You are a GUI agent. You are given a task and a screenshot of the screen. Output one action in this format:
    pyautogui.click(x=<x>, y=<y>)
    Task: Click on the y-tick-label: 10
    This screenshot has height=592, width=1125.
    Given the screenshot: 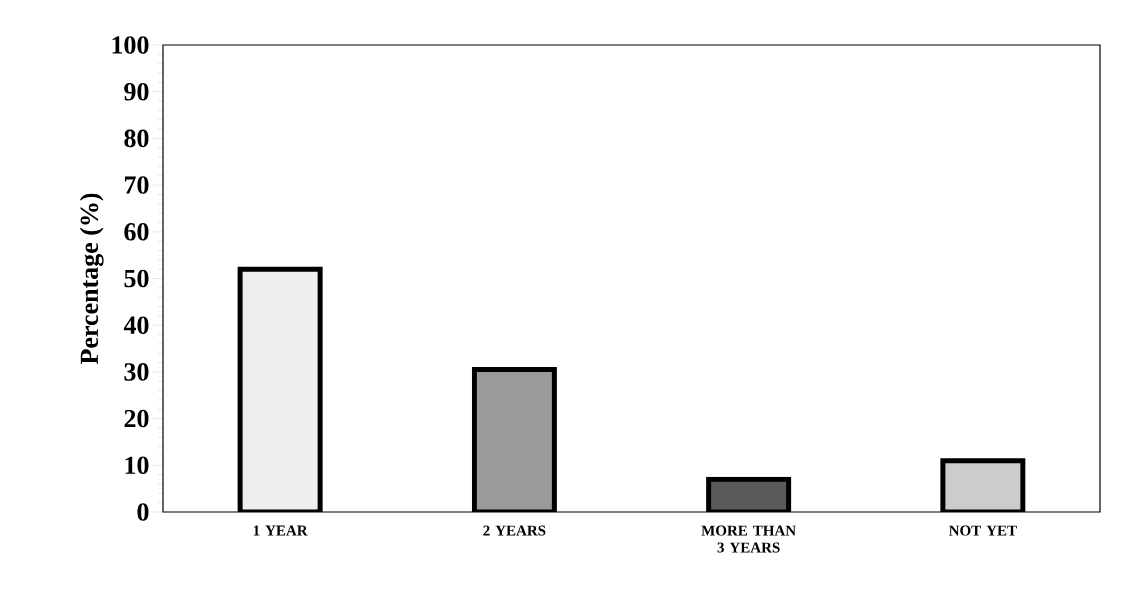 What is the action you would take?
    pyautogui.click(x=137, y=465)
    